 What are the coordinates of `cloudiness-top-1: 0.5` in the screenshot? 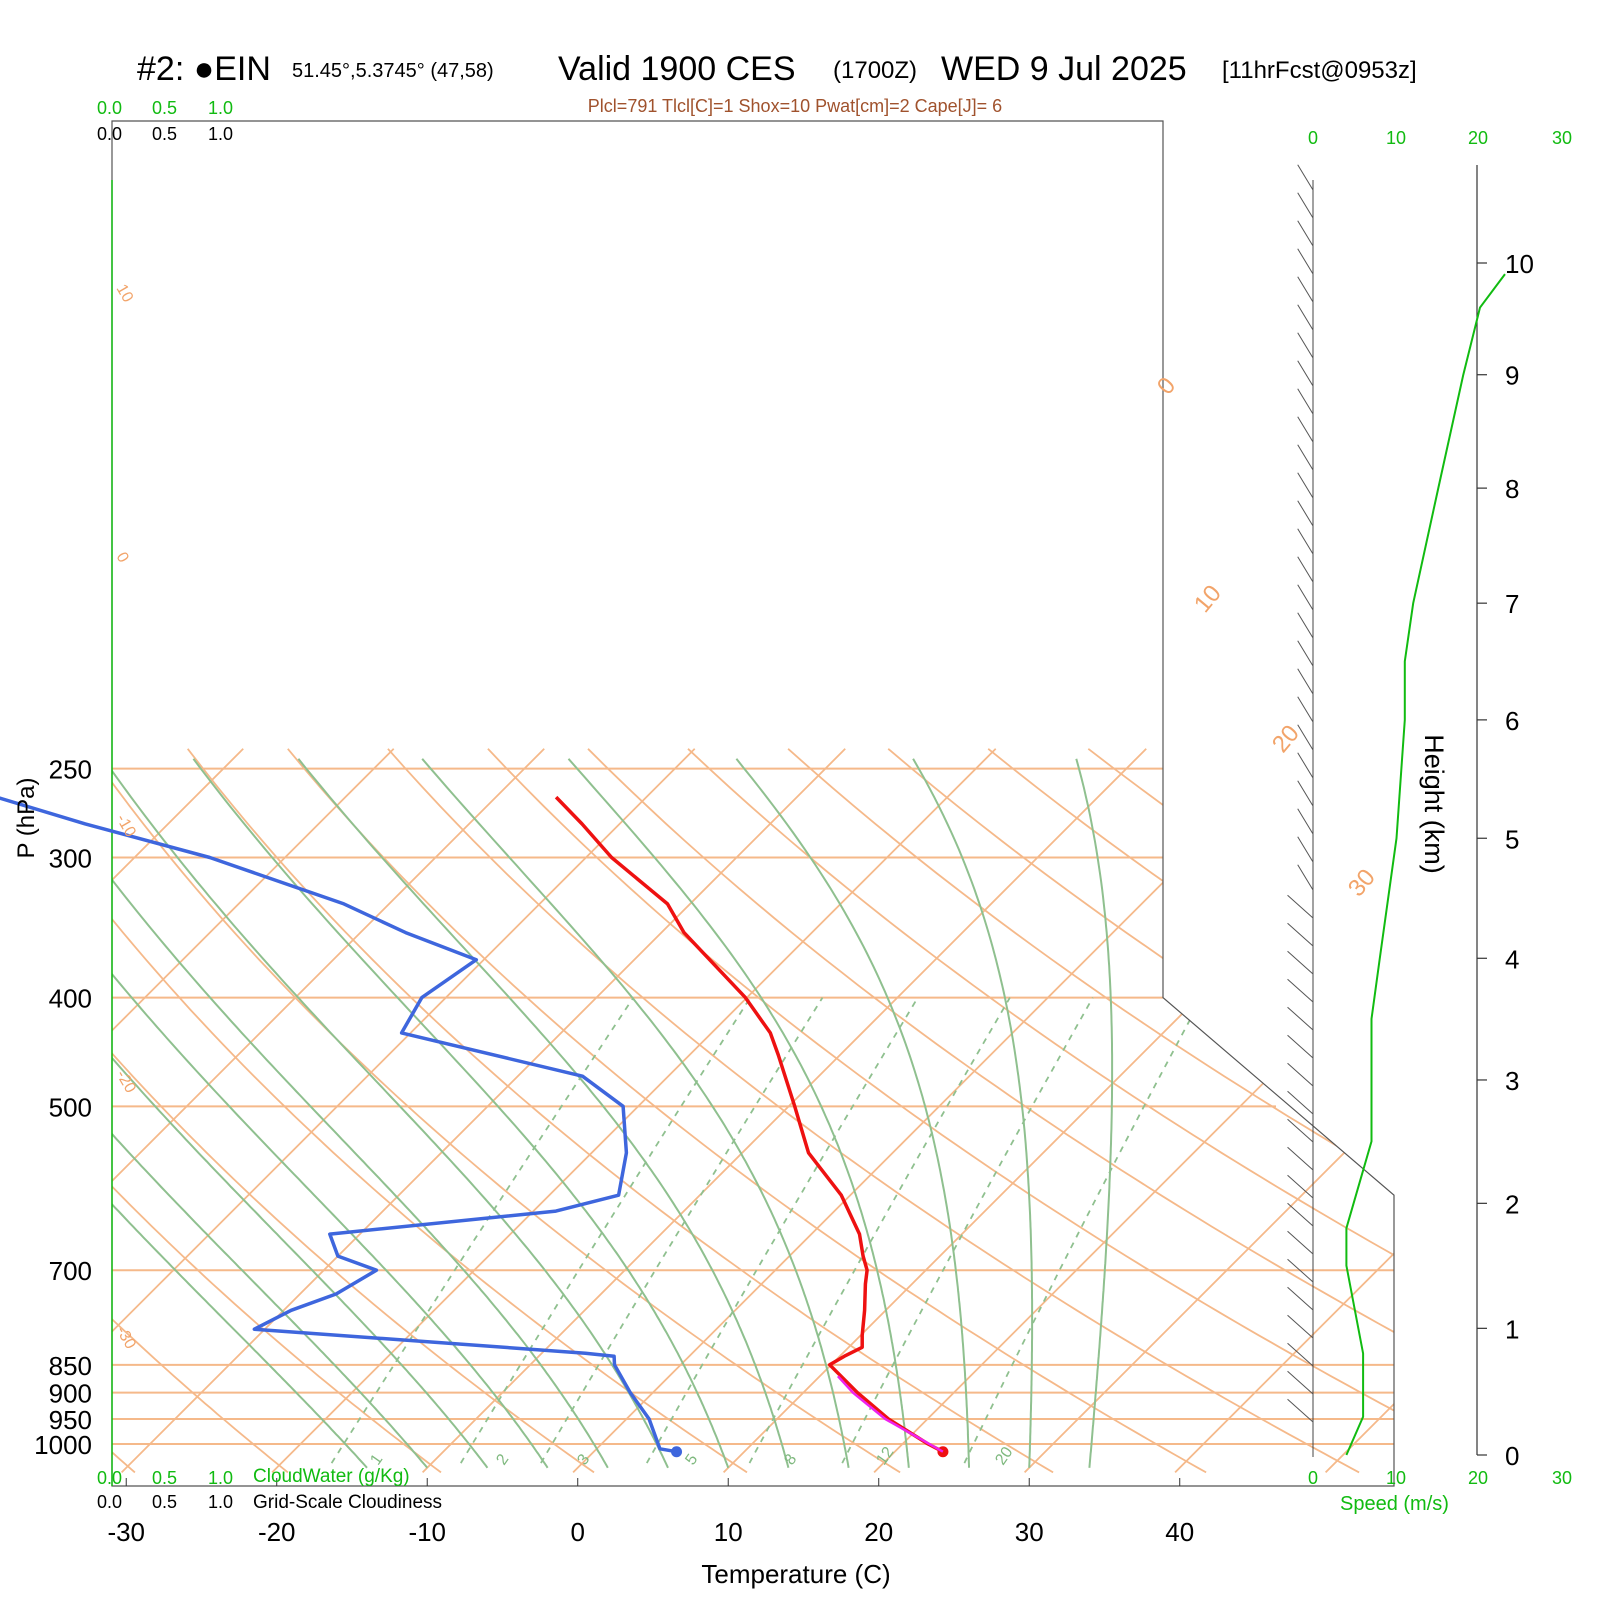 It's located at (164, 134).